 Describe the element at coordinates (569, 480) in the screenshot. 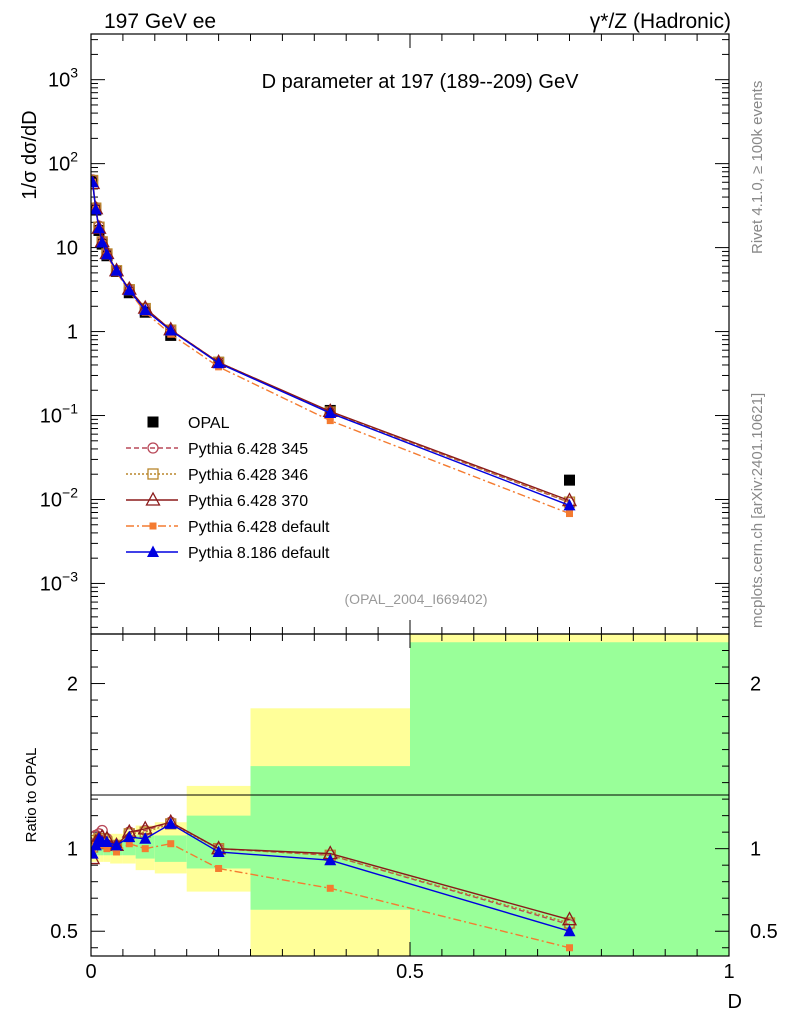

I see `main-point-opal` at that location.